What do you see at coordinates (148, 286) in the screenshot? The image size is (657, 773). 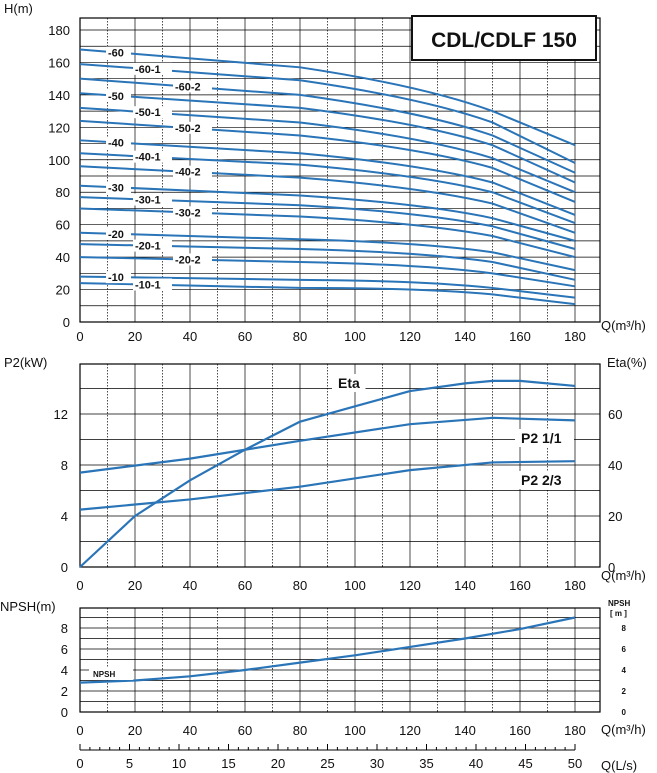 I see `curve-label: -10-1` at bounding box center [148, 286].